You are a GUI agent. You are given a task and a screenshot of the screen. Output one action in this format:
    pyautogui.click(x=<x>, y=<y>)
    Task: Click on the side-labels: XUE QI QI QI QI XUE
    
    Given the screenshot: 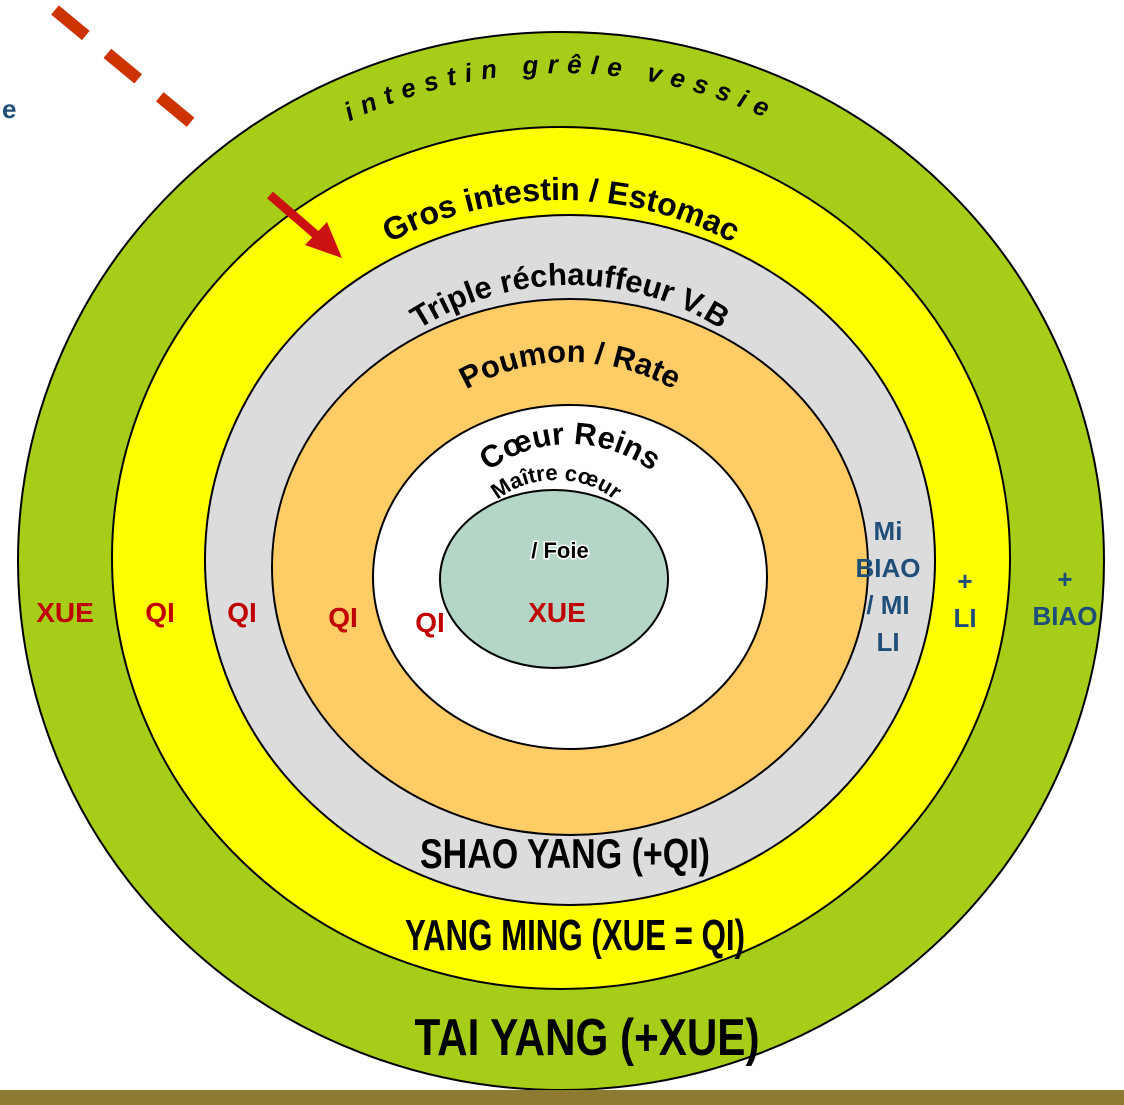 What is the action you would take?
    pyautogui.click(x=311, y=617)
    